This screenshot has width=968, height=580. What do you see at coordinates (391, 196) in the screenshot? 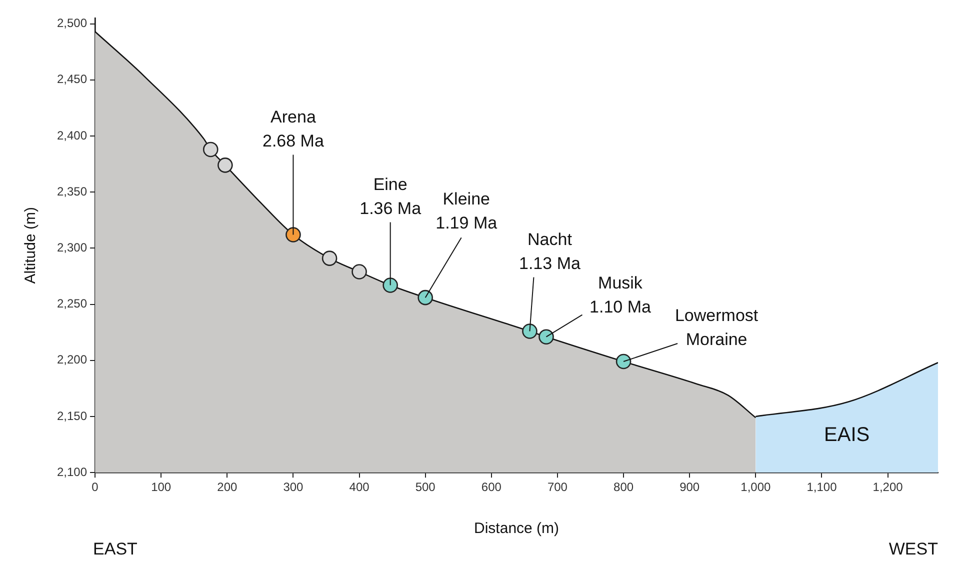
I see `annotation: Eine 1.36 Ma` at bounding box center [391, 196].